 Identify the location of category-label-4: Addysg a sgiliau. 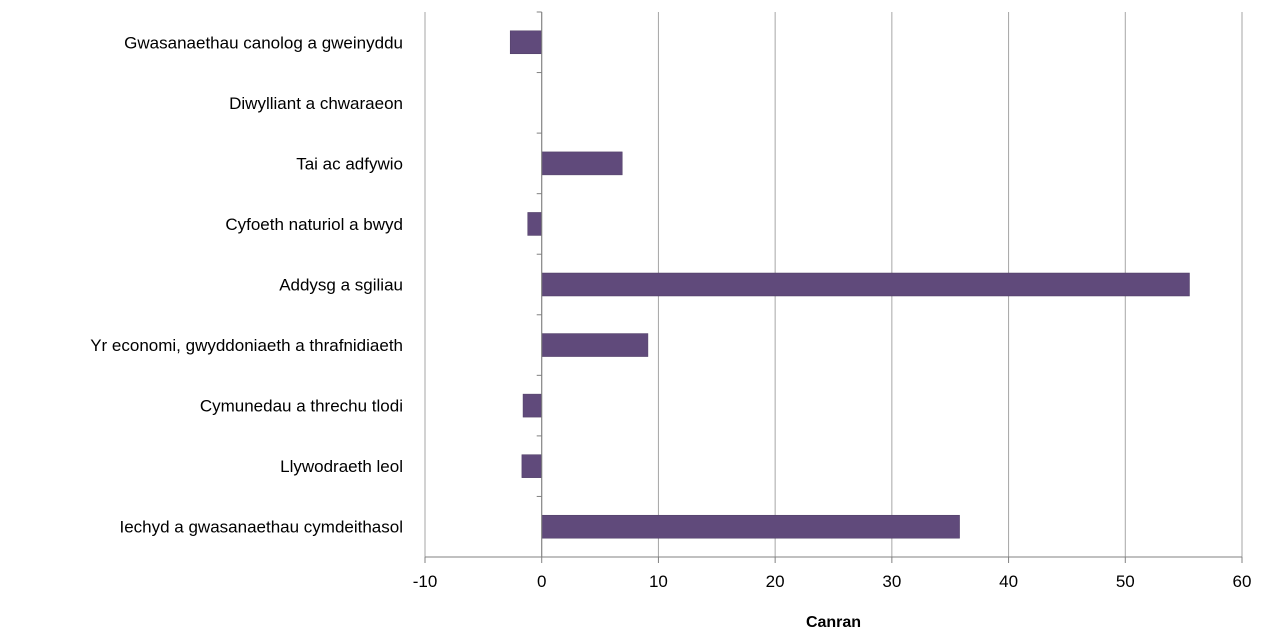
(341, 285).